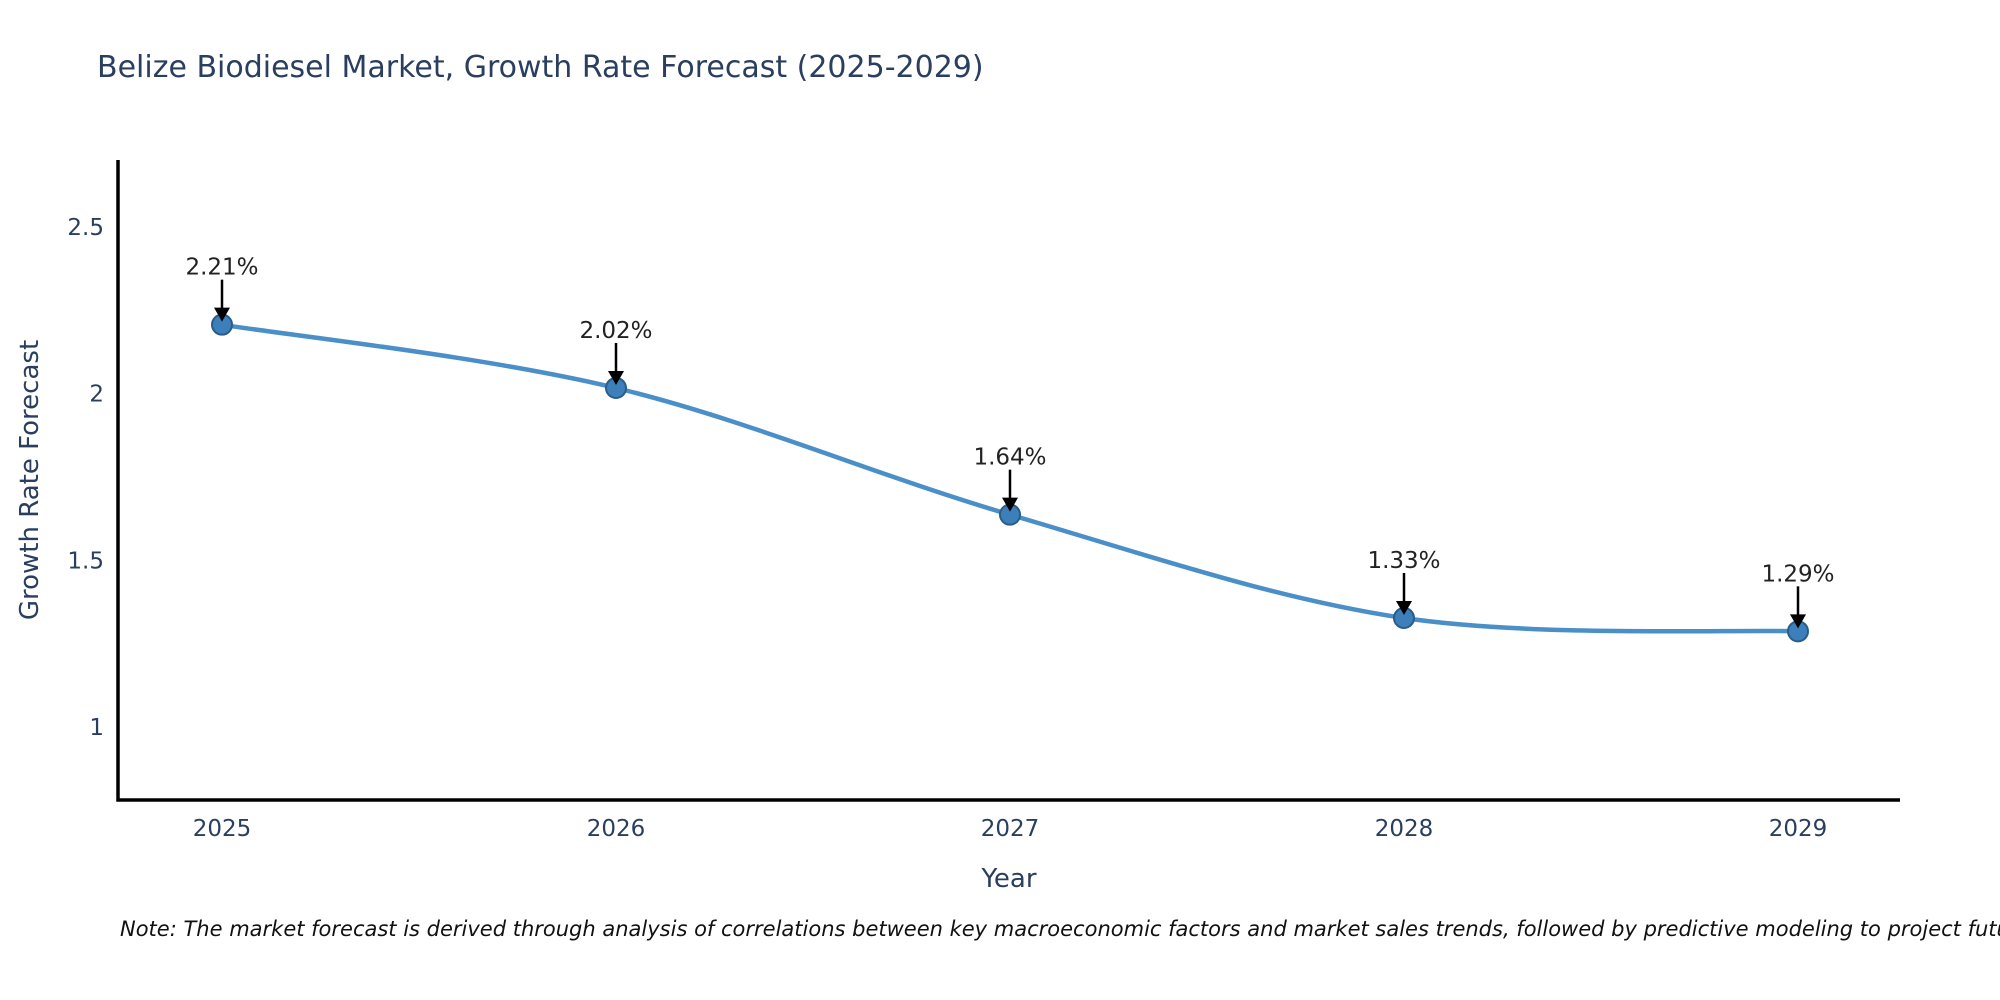 This screenshot has height=1000, width=2000. What do you see at coordinates (1009, 458) in the screenshot?
I see `point-label: 1.64%` at bounding box center [1009, 458].